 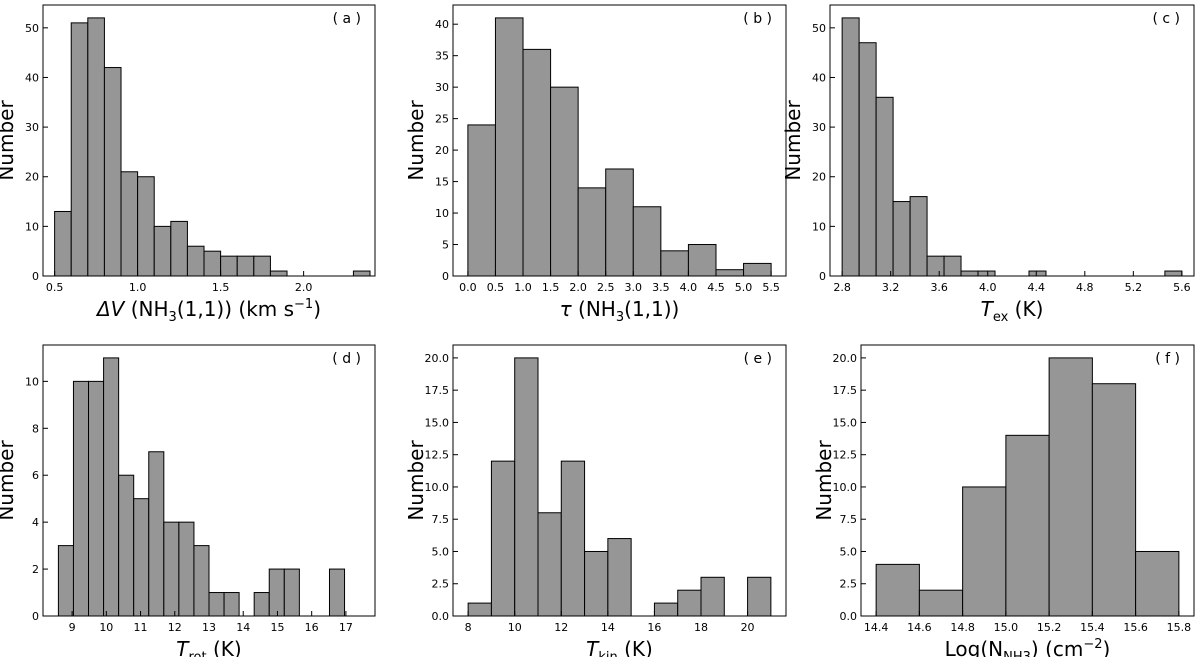 I want to click on x-tick-label: 0.5, so click(x=55, y=287).